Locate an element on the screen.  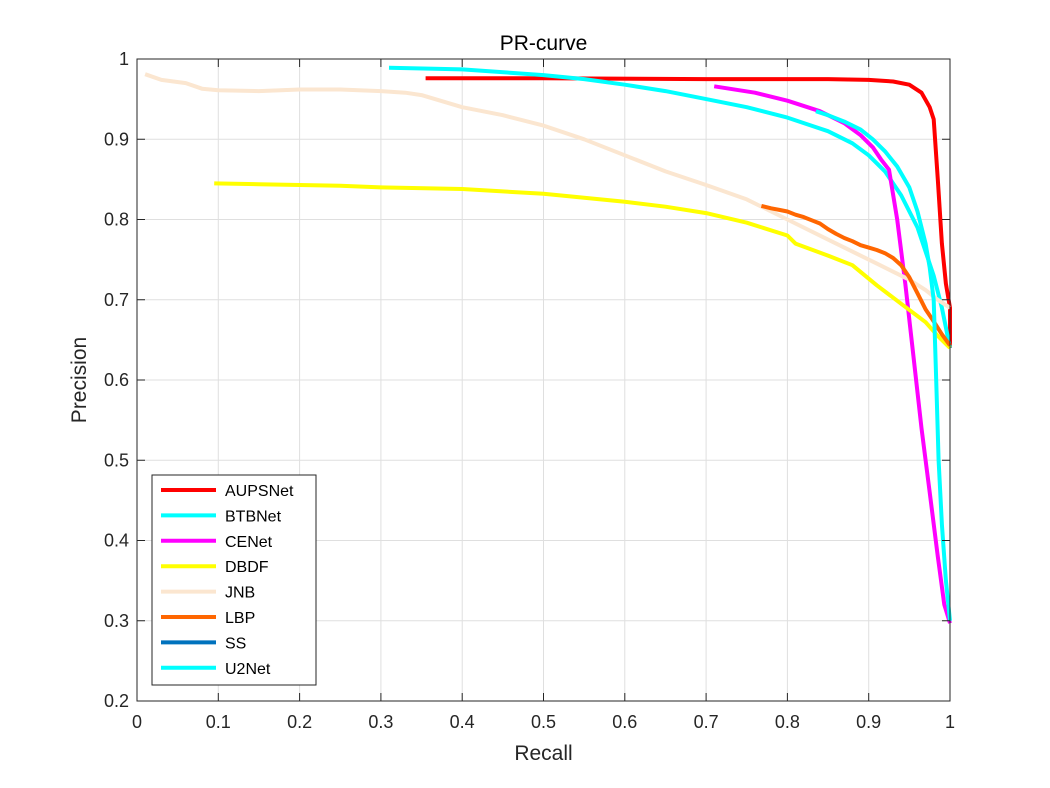
y-tick-label: 0.6 is located at coordinates (116, 380).